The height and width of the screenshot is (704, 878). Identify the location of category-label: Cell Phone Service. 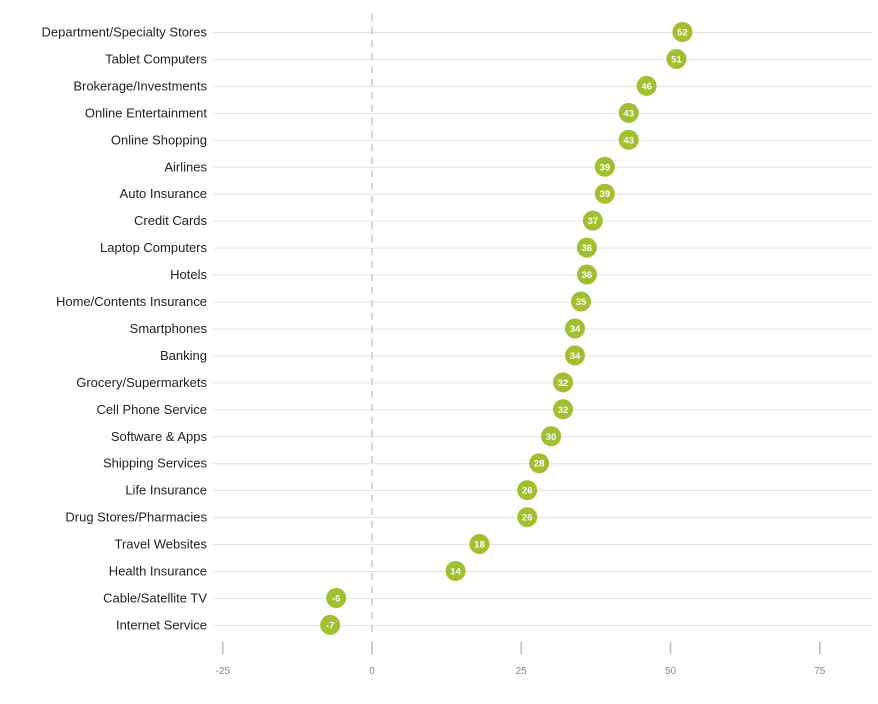
(151, 409).